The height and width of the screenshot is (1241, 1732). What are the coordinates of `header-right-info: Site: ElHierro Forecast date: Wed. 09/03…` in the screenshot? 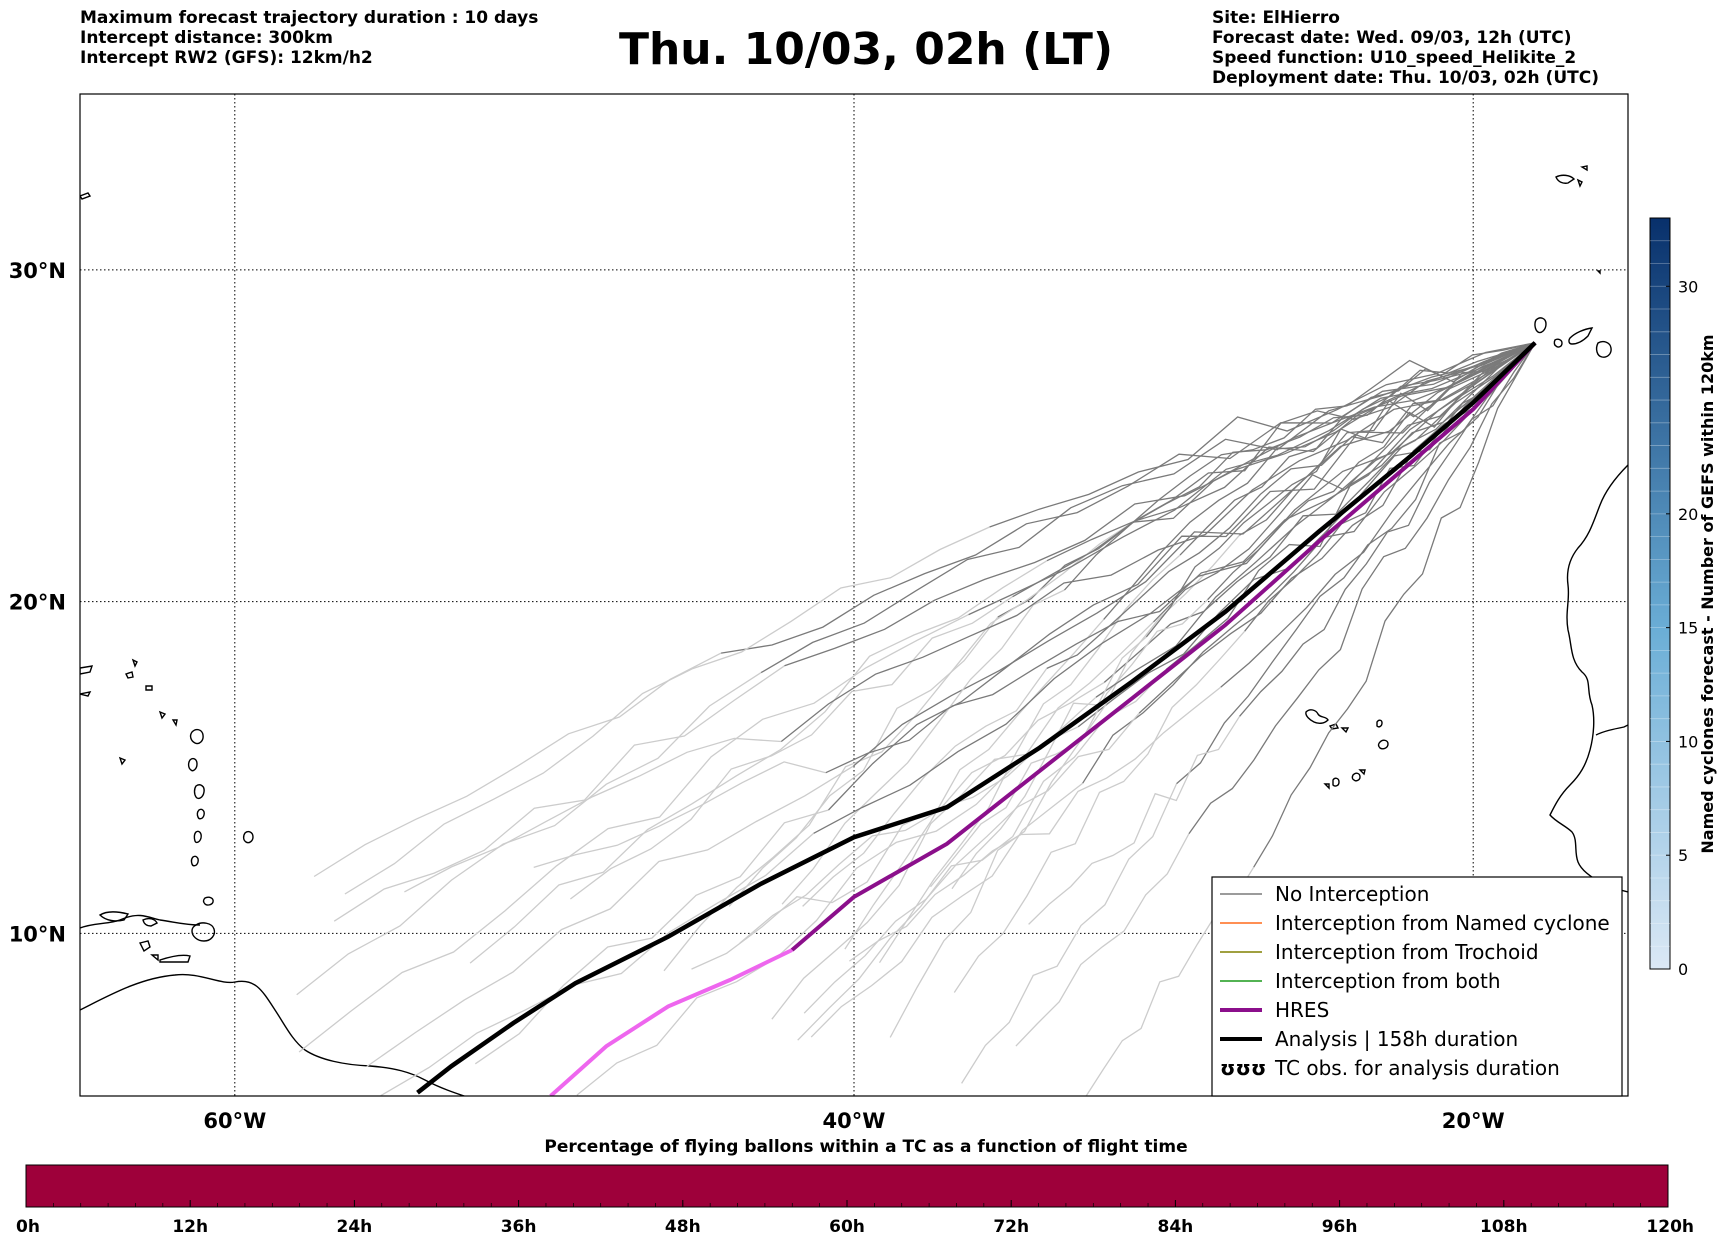 It's located at (1405, 48).